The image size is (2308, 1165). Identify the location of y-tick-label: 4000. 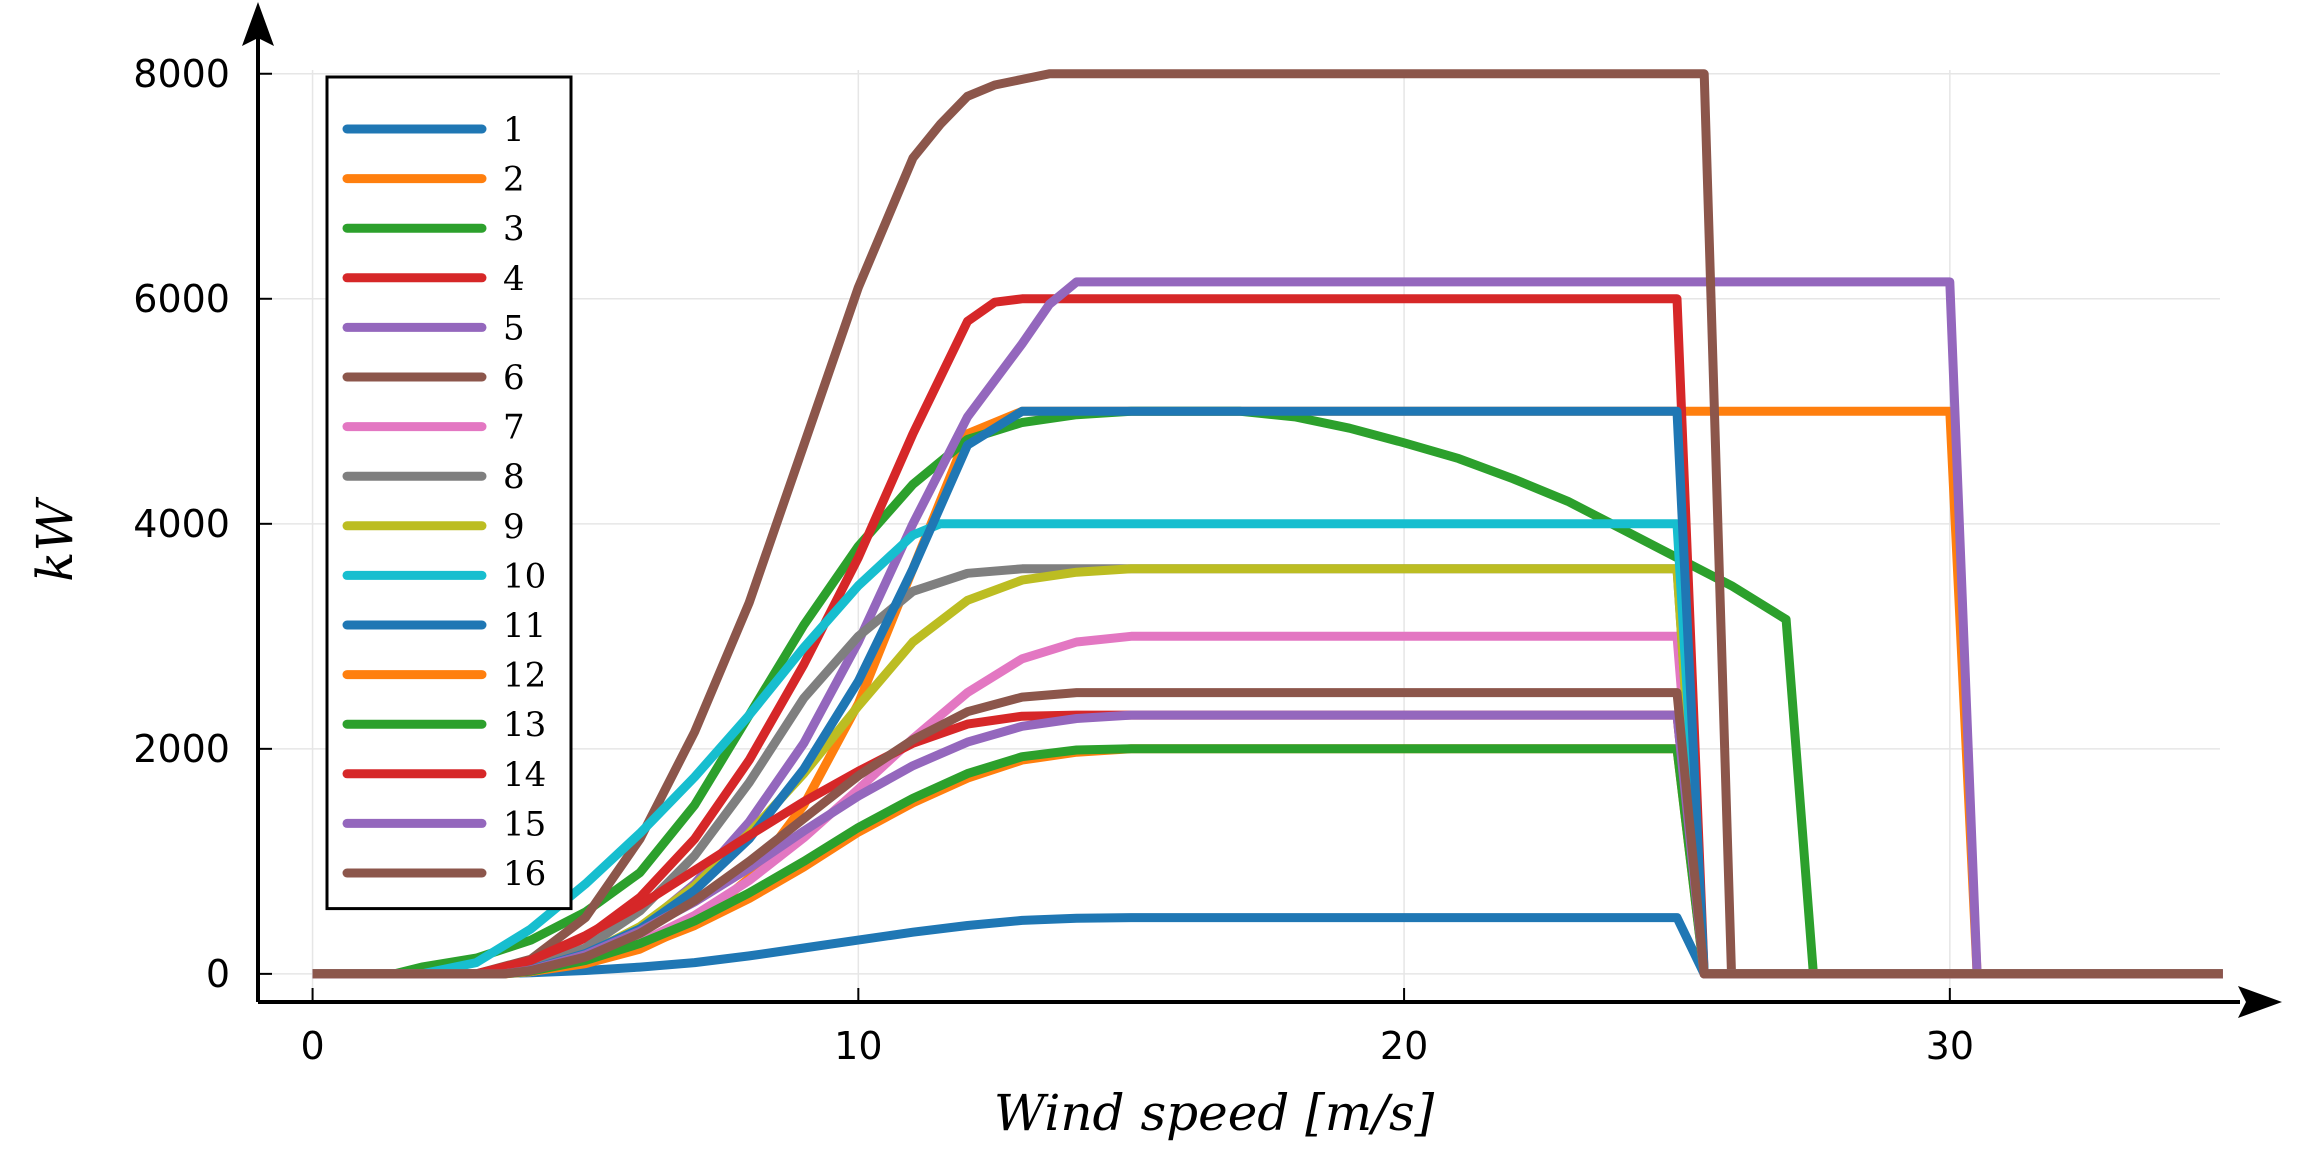
(181, 524).